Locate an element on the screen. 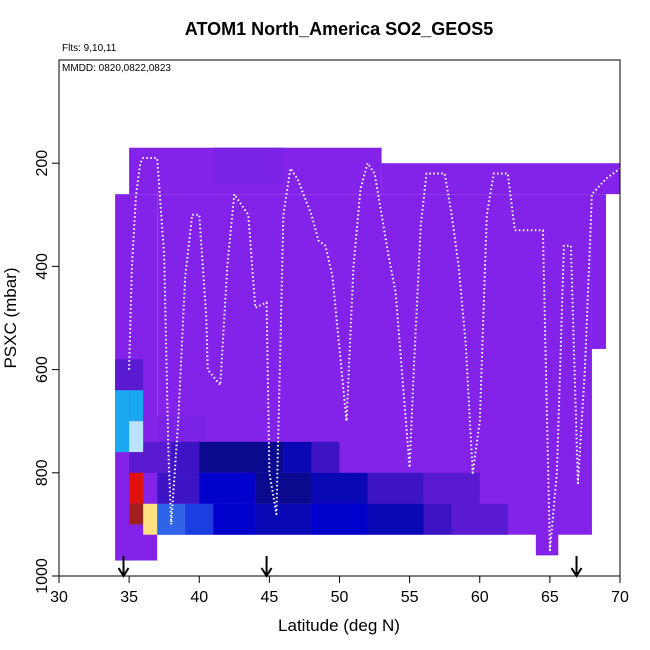 The width and height of the screenshot is (650, 650). x-axis: 30 35 40 45 50 55 60 65 70 is located at coordinates (339, 590).